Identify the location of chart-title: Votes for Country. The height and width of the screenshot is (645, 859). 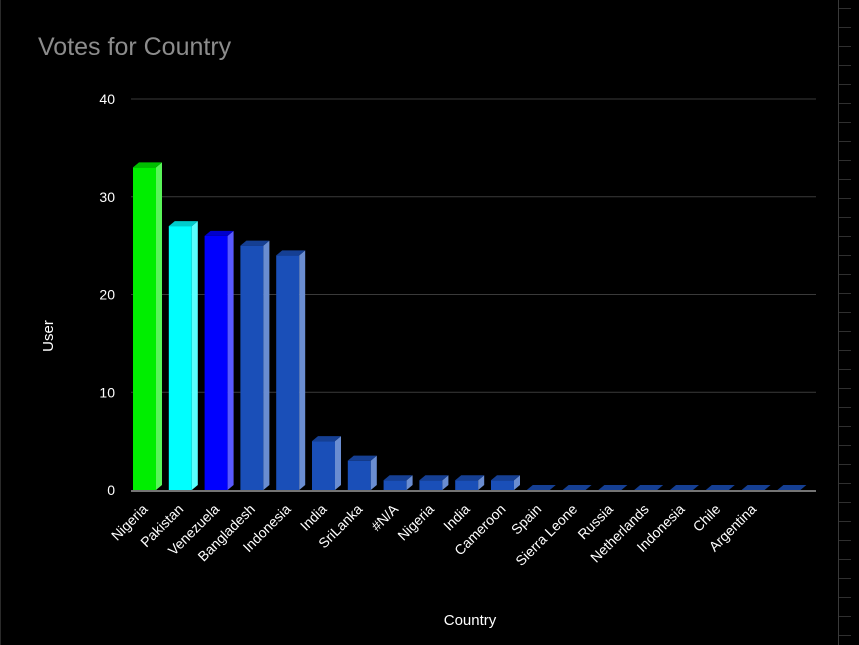
(135, 47).